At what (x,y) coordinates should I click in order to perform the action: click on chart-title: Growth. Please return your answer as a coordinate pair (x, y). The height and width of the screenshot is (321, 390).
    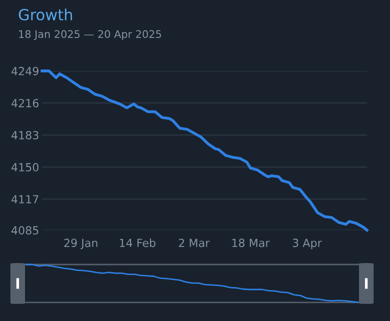
    Looking at the image, I should click on (45, 14).